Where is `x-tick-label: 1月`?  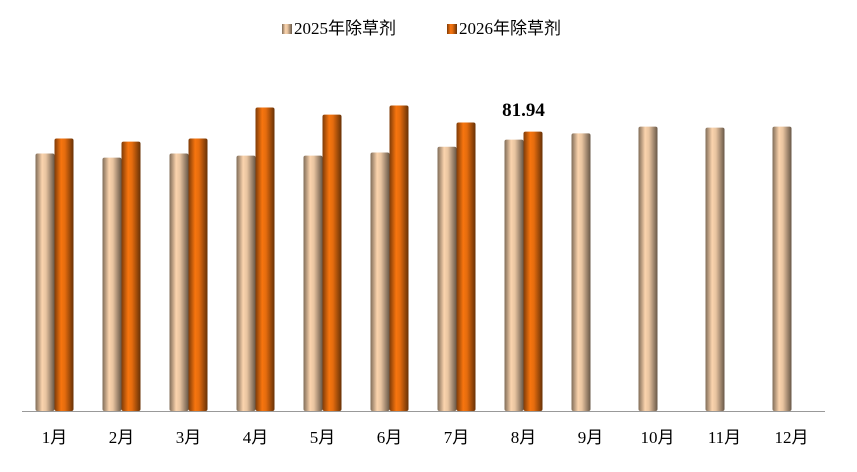 x-tick-label: 1月 is located at coordinates (55, 437).